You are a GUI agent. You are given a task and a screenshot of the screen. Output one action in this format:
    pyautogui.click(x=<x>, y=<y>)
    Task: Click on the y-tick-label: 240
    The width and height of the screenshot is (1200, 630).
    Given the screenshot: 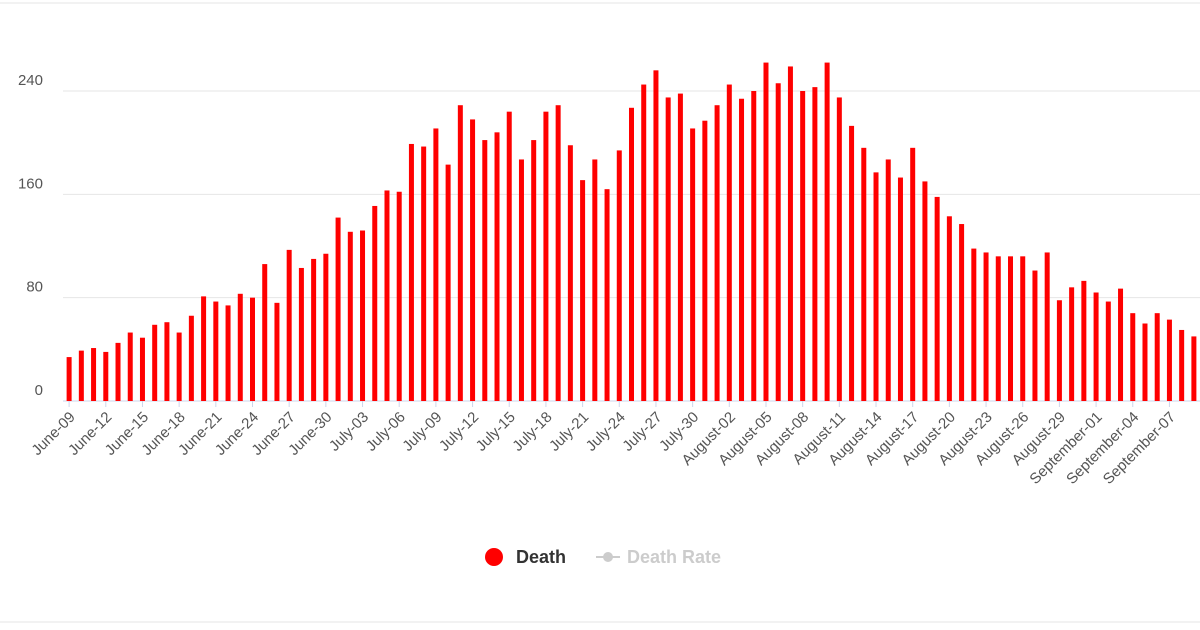 What is the action you would take?
    pyautogui.click(x=30, y=80)
    